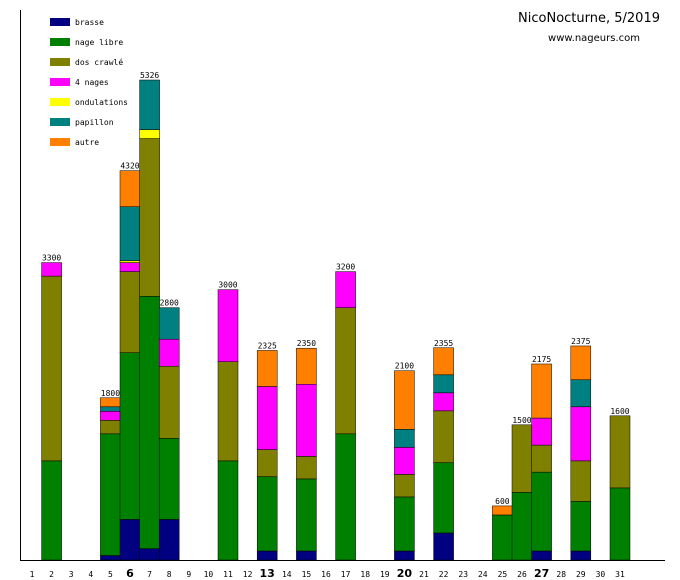 This screenshot has width=680, height=580. I want to click on x-tick-label: 5, so click(110, 574).